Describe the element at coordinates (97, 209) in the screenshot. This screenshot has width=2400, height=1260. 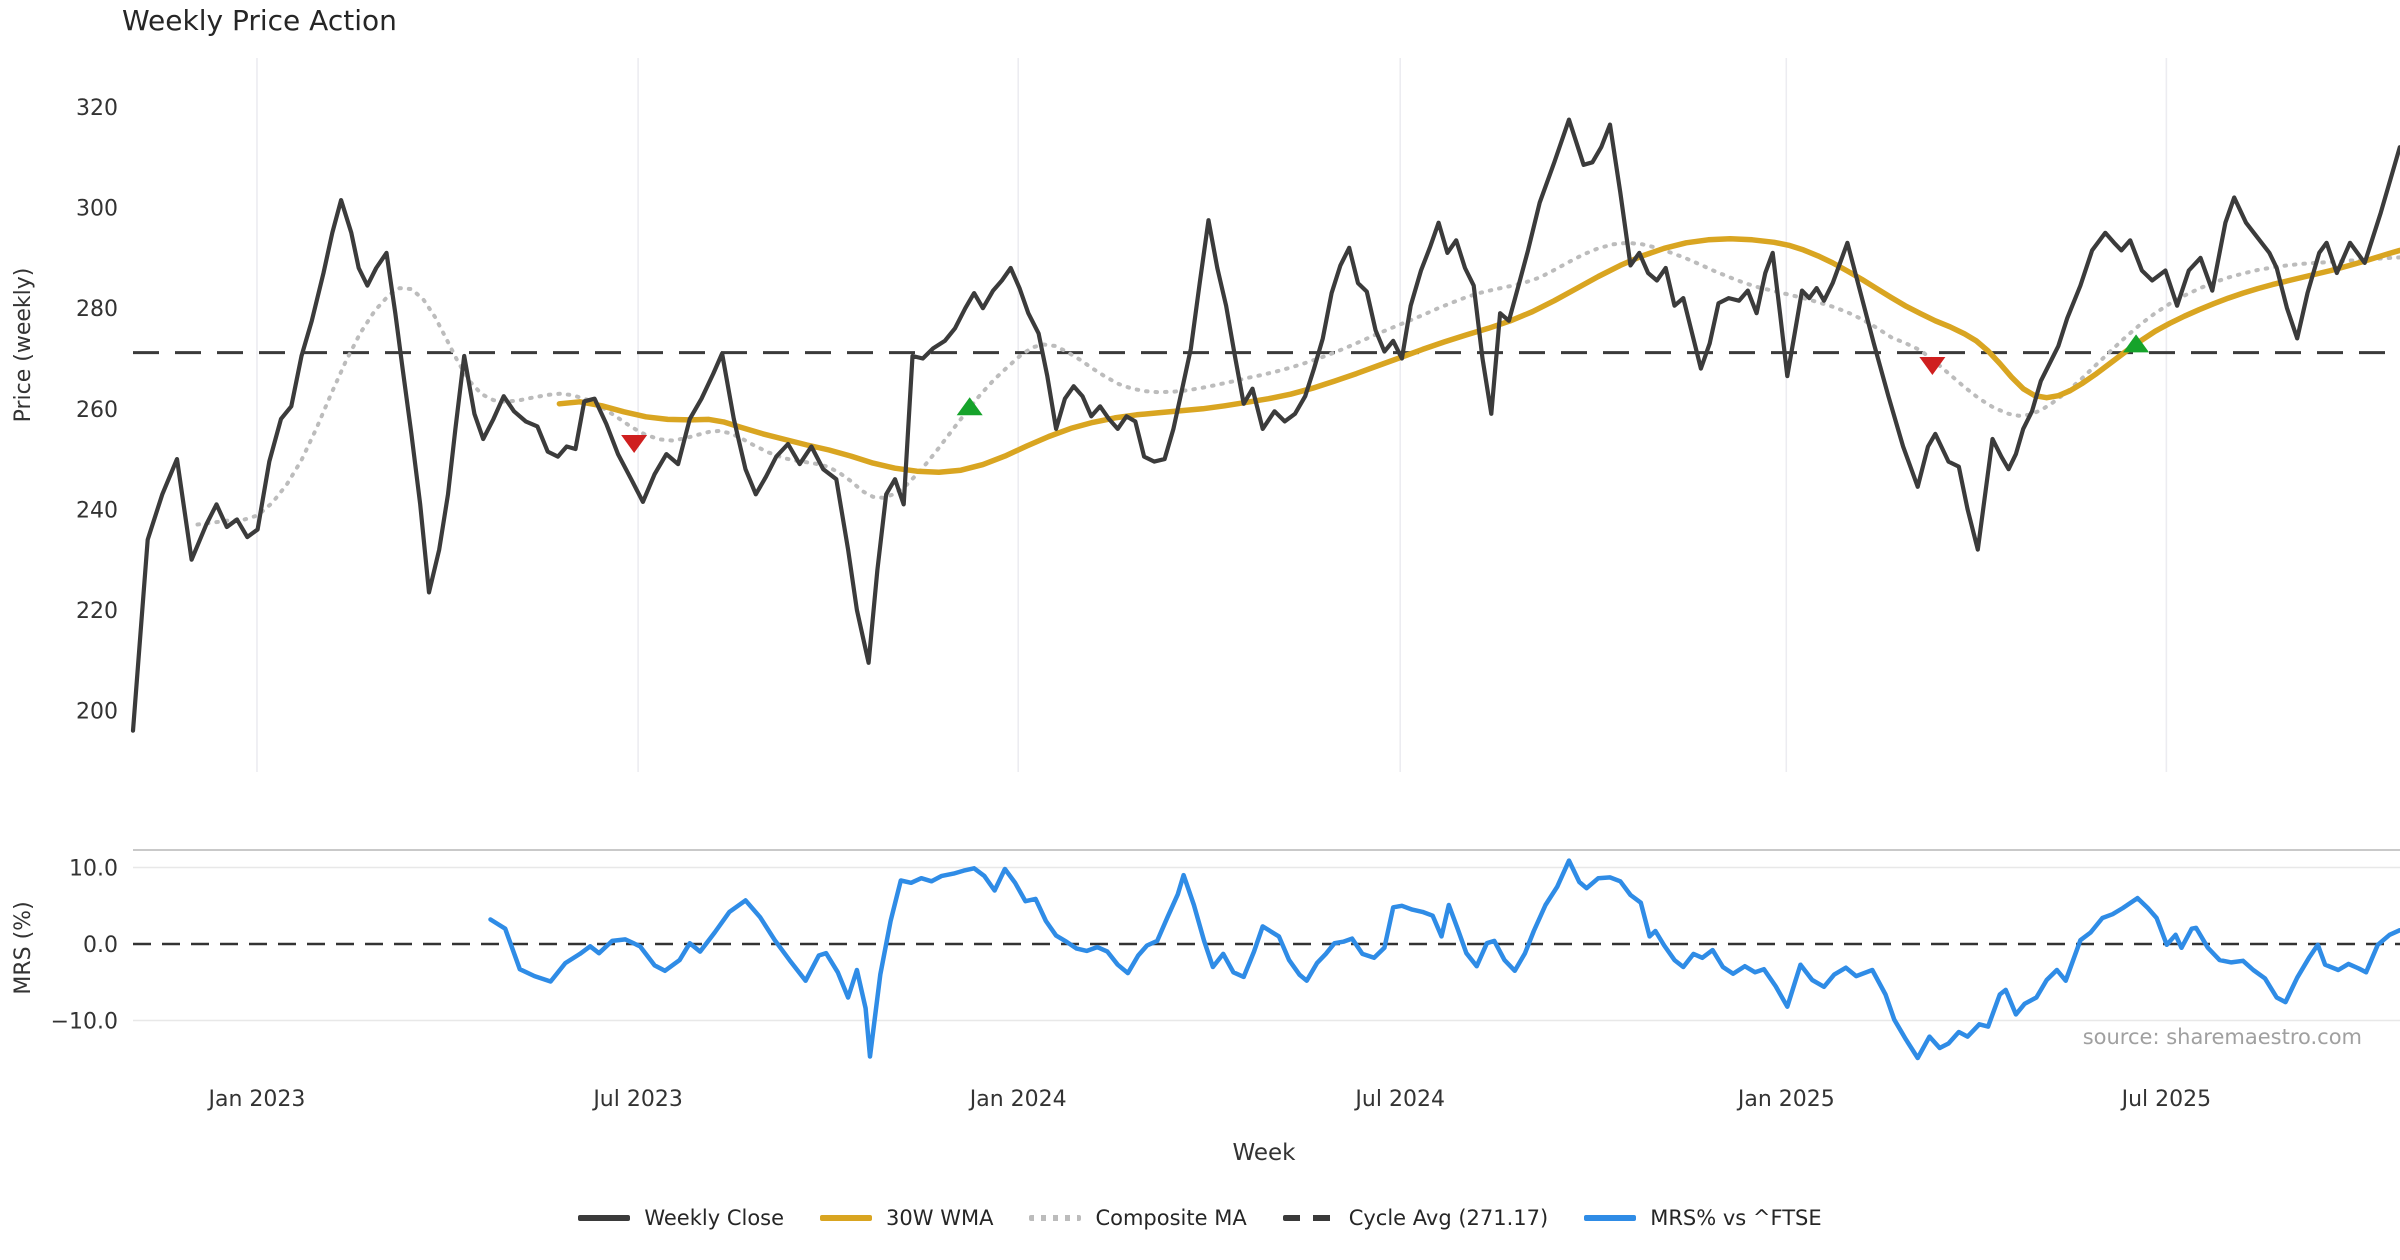
I see `price-tick-300: 300` at that location.